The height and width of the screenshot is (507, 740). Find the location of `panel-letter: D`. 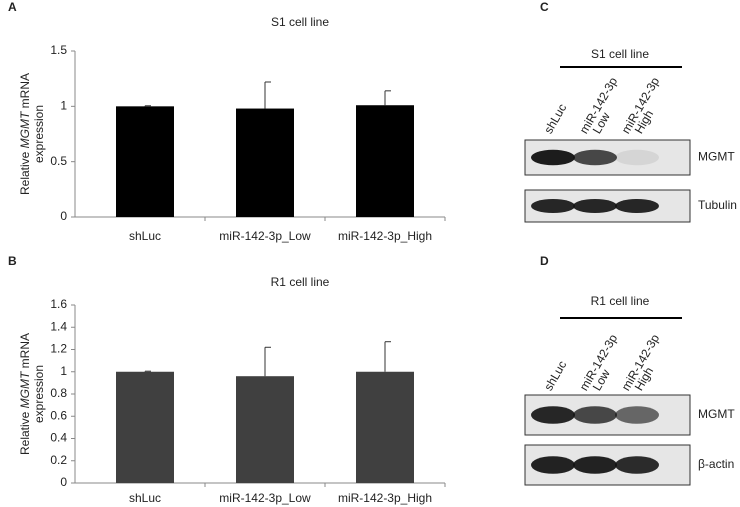

panel-letter: D is located at coordinates (544, 261).